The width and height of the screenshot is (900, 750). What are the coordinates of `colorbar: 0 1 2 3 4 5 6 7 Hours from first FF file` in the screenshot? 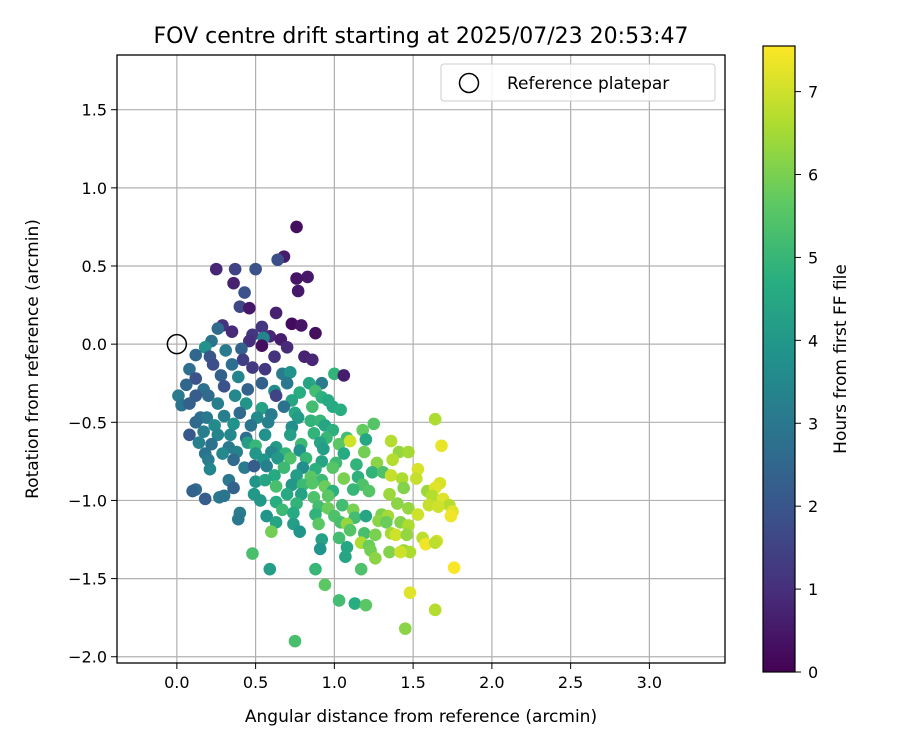 It's located at (806, 363).